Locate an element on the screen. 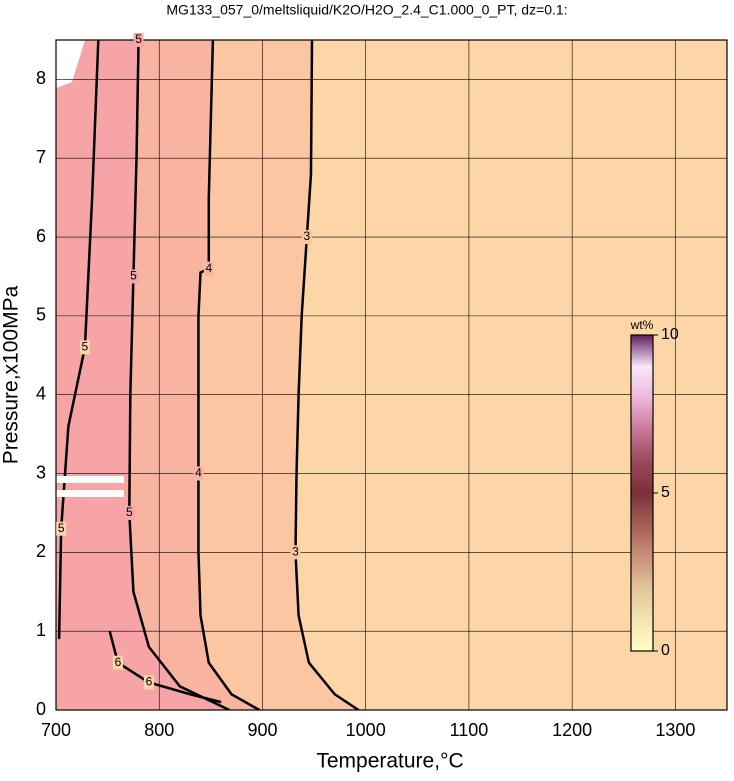 This screenshot has height=781, width=734. y-tick-label: 6 is located at coordinates (41, 236).